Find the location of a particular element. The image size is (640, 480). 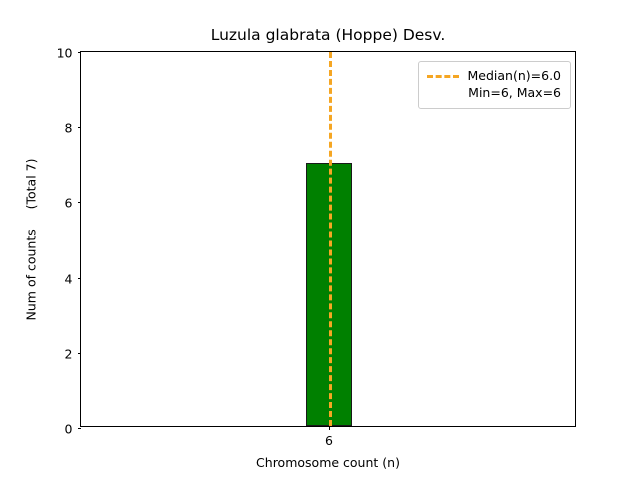

y-tick: 10 is located at coordinates (69, 53).